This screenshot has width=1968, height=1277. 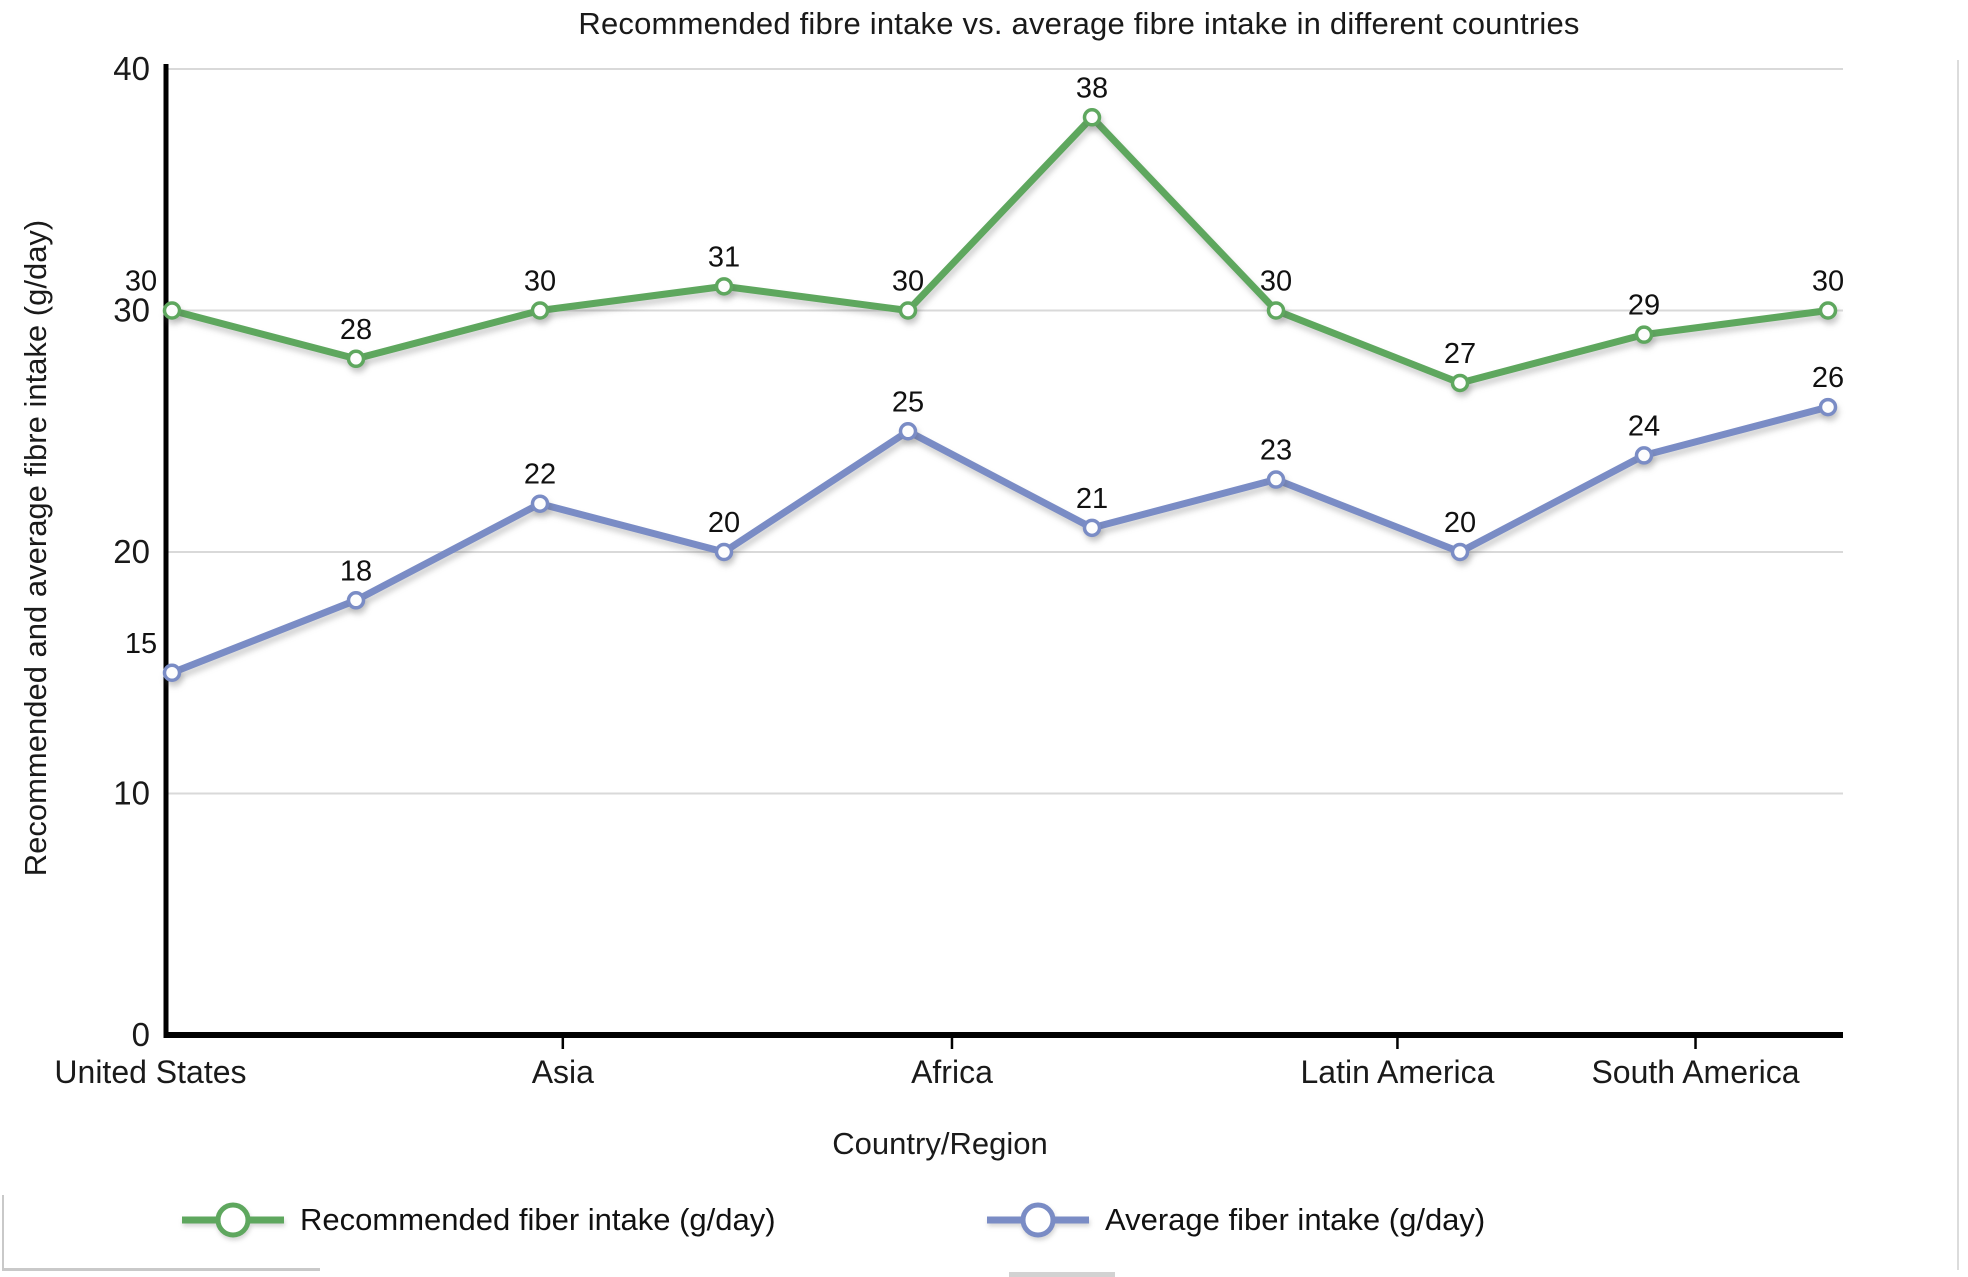 What do you see at coordinates (540, 475) in the screenshot?
I see `data-point-label-average: 22` at bounding box center [540, 475].